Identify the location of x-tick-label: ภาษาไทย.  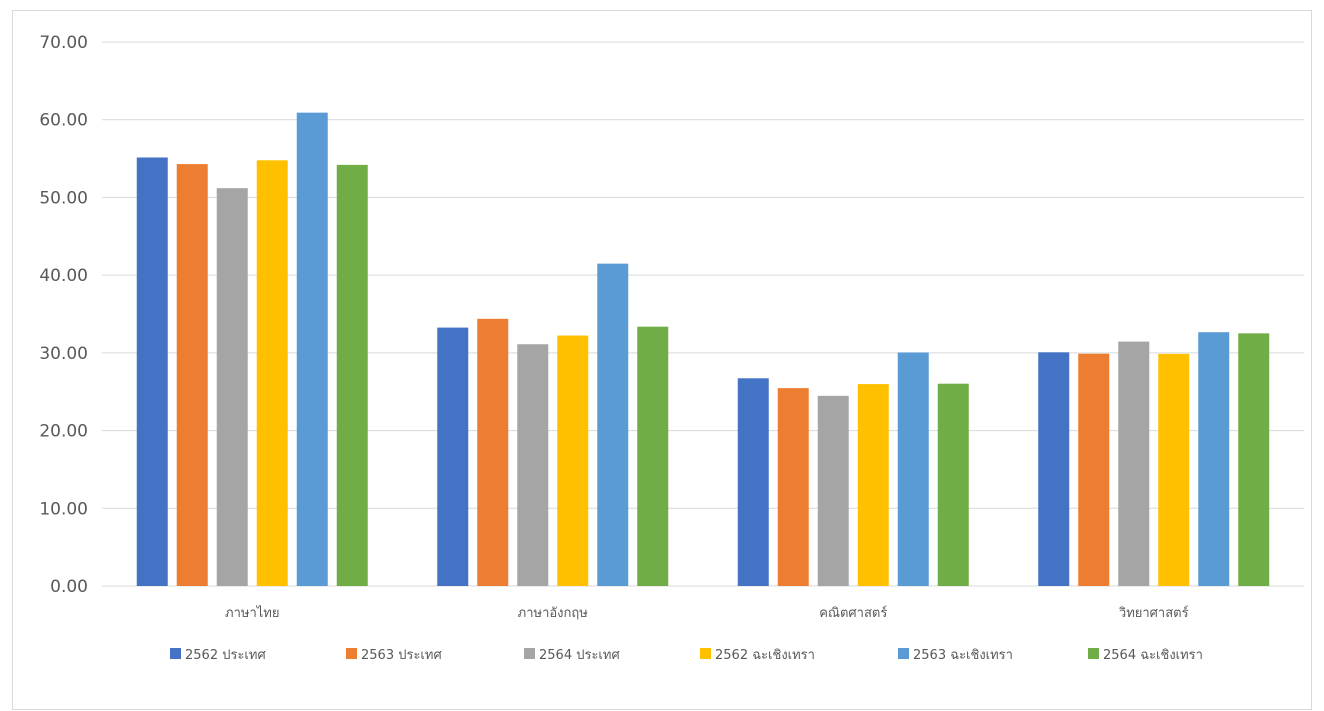
(252, 613).